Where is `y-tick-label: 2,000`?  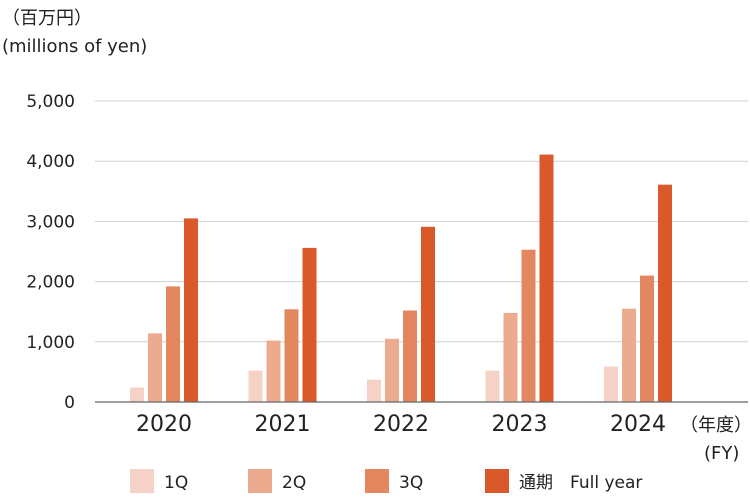
y-tick-label: 2,000 is located at coordinates (50, 283).